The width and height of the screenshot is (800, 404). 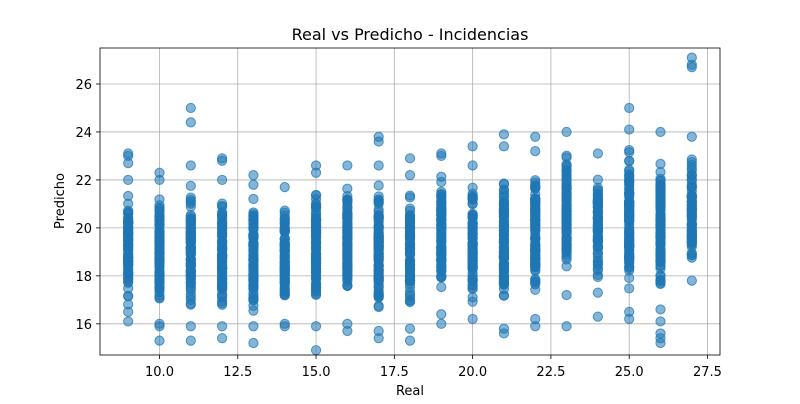 What do you see at coordinates (472, 372) in the screenshot?
I see `x-tick-label: 20.0` at bounding box center [472, 372].